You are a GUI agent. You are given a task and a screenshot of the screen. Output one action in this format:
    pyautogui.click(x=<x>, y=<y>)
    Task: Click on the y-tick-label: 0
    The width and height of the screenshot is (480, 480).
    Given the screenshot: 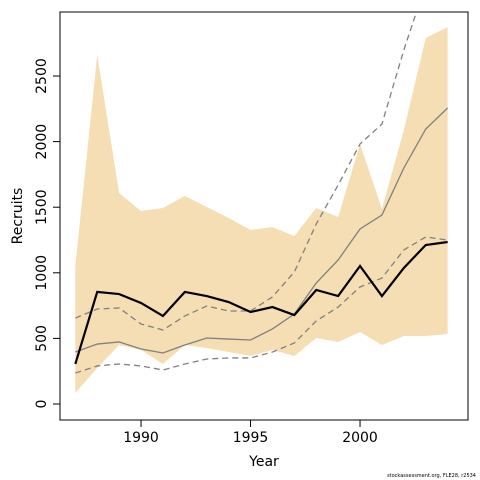 What is the action you would take?
    pyautogui.click(x=42, y=404)
    